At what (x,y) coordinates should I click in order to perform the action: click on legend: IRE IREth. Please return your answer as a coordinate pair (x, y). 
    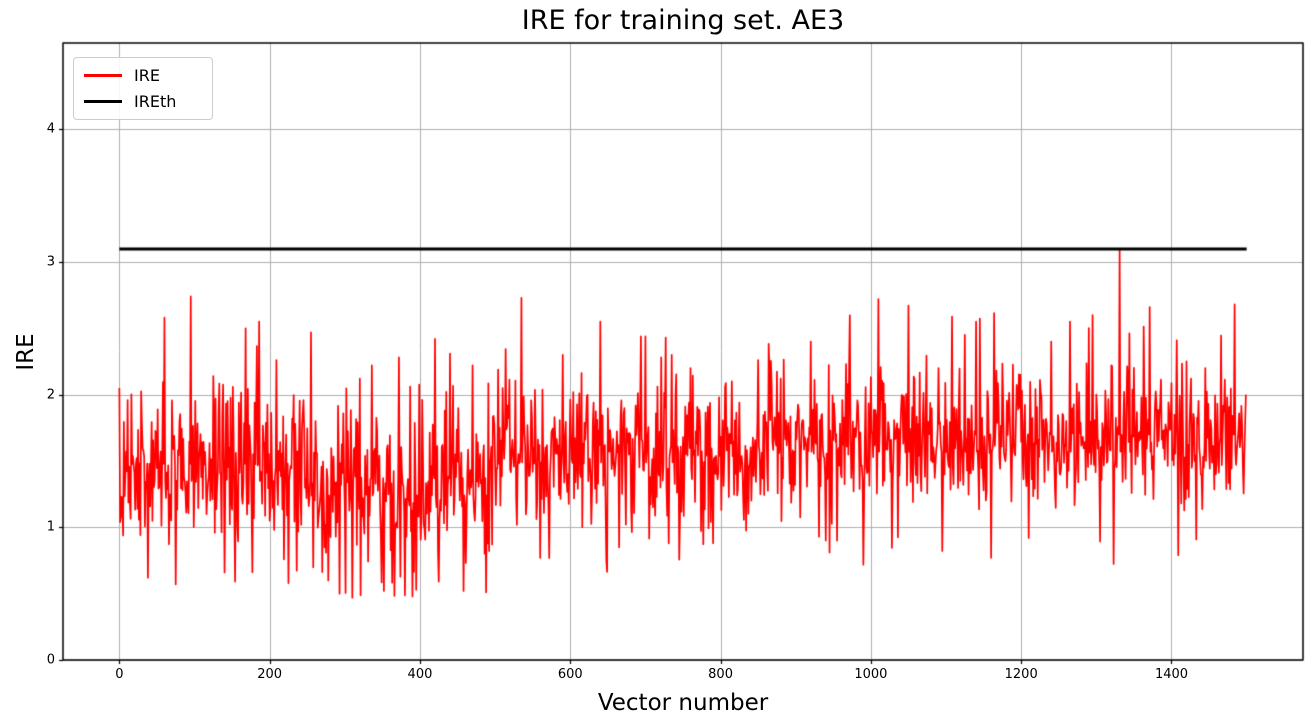
    Looking at the image, I should click on (143, 88).